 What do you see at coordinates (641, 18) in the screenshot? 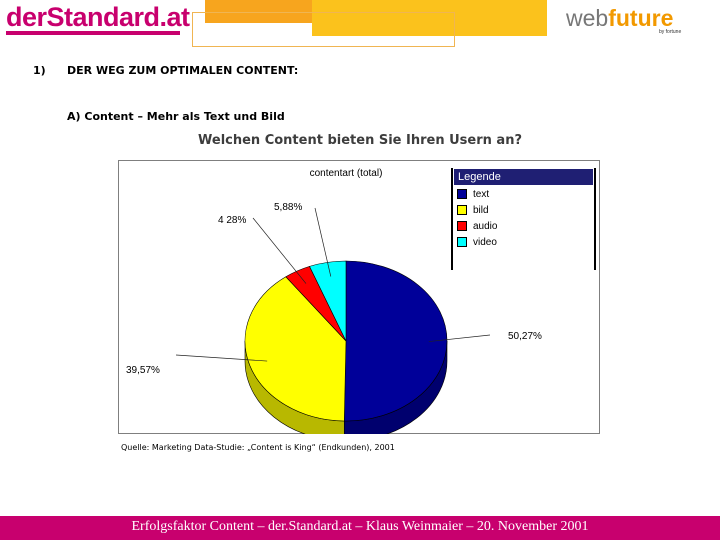
I see `webfuture-logo-future: future` at bounding box center [641, 18].